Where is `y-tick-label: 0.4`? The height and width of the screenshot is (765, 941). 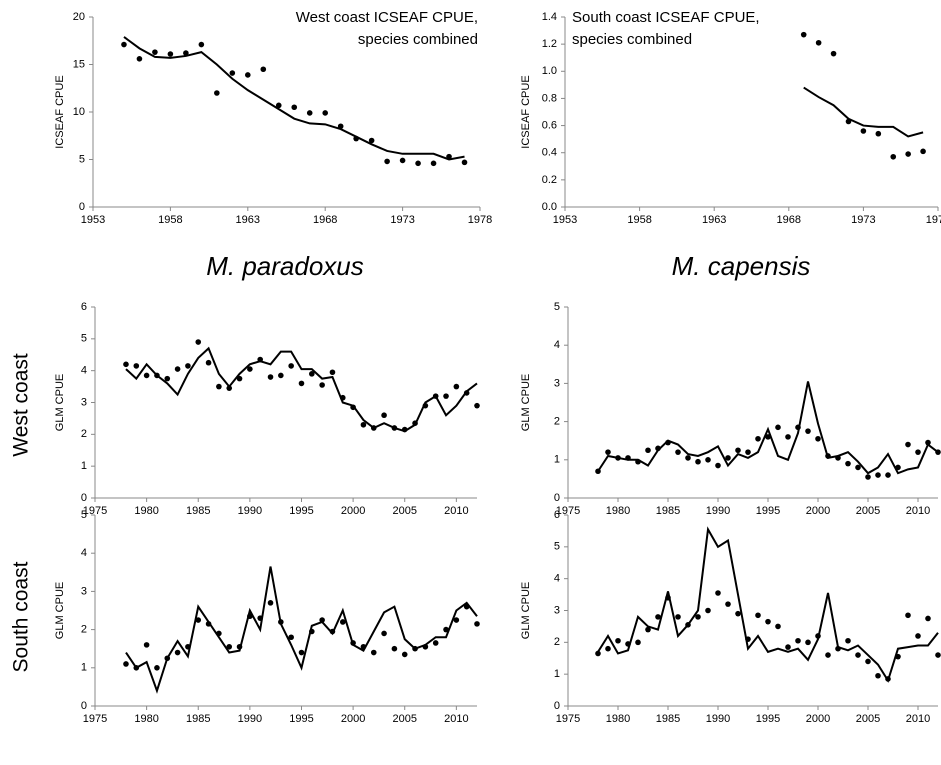
y-tick-label: 0.4 is located at coordinates (549, 153).